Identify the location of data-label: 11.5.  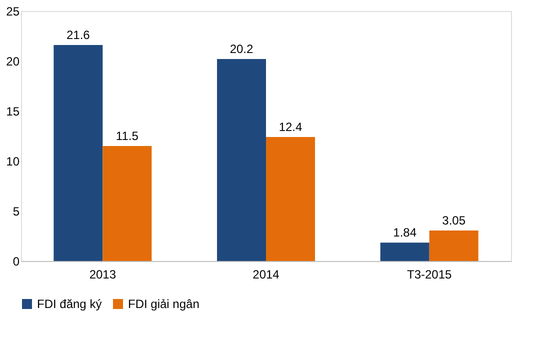
(127, 136).